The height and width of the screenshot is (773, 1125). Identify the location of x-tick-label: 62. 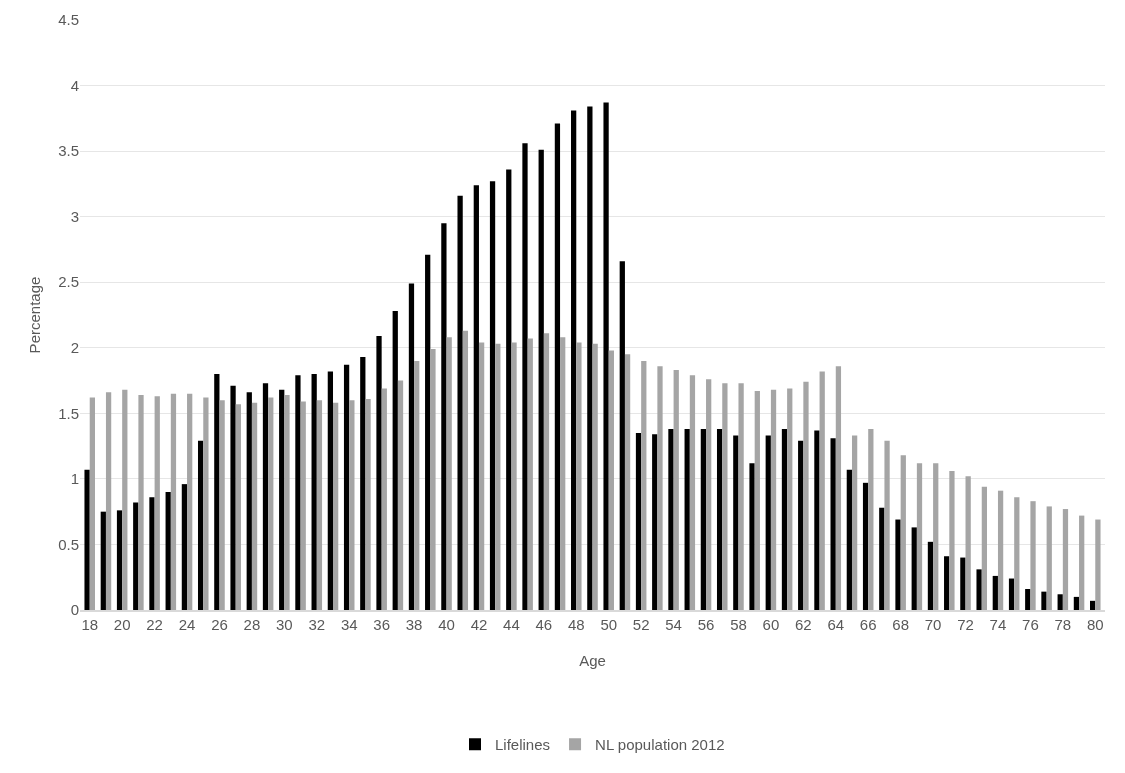
(803, 624).